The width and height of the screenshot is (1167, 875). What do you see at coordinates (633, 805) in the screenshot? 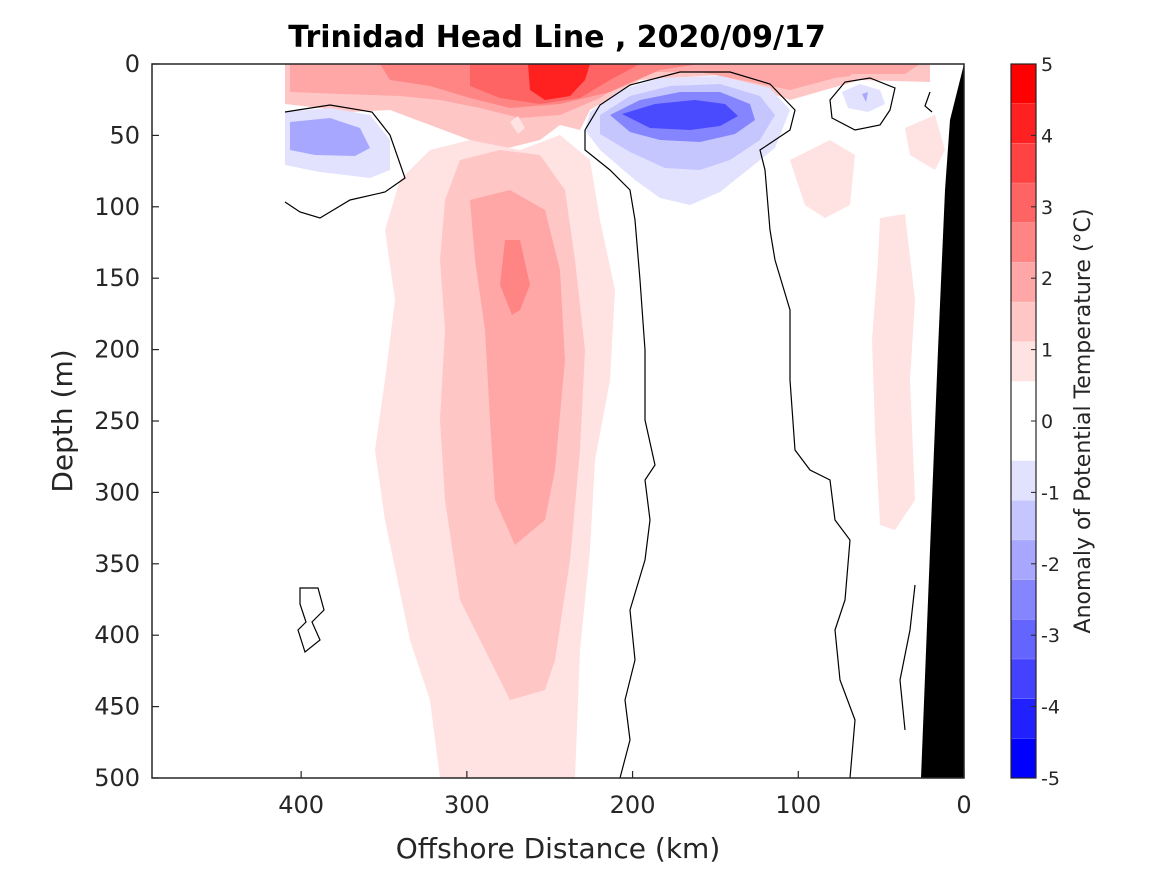
I see `x-tick-label: 200` at bounding box center [633, 805].